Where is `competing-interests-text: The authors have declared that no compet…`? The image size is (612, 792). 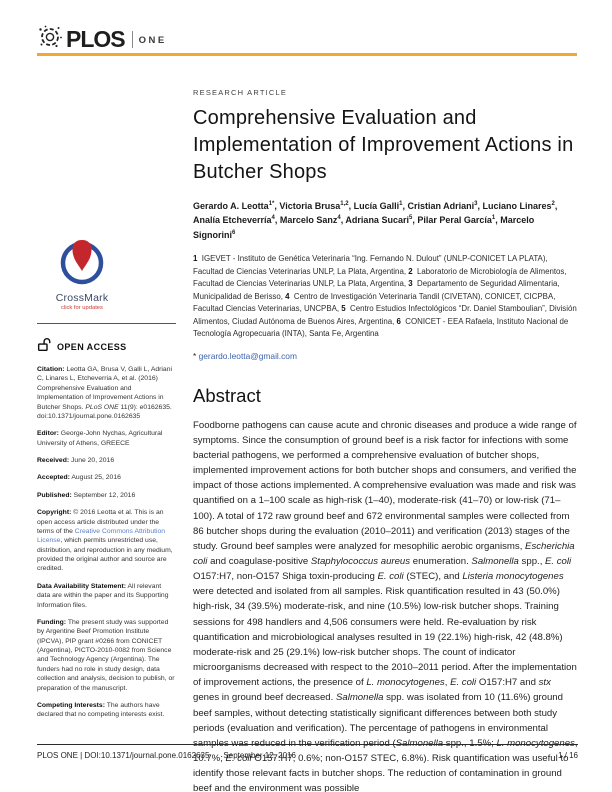
competing-interests-text: The authors have declared that no compet… is located at coordinates (101, 710).